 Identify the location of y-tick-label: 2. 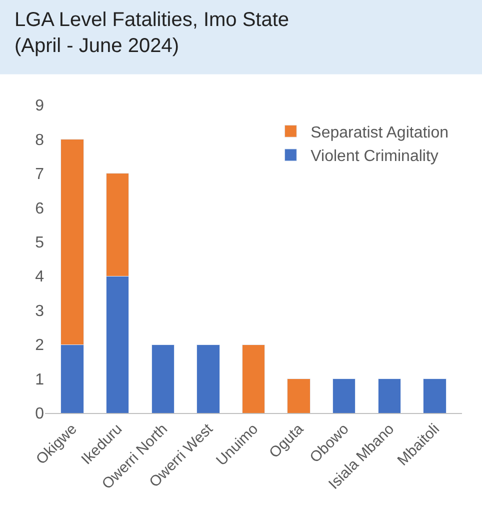
(39, 345).